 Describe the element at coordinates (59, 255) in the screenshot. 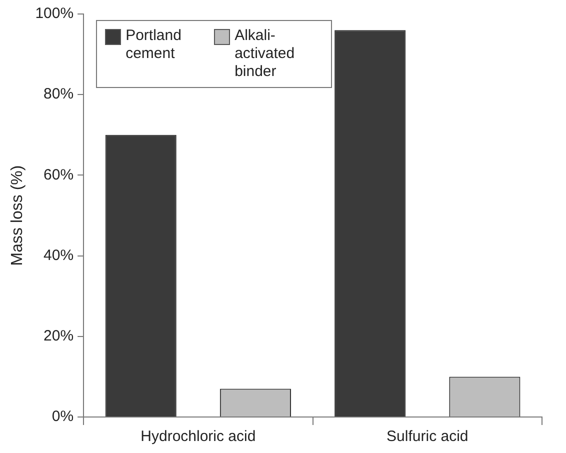

I see `y-tick-label: 40%` at that location.